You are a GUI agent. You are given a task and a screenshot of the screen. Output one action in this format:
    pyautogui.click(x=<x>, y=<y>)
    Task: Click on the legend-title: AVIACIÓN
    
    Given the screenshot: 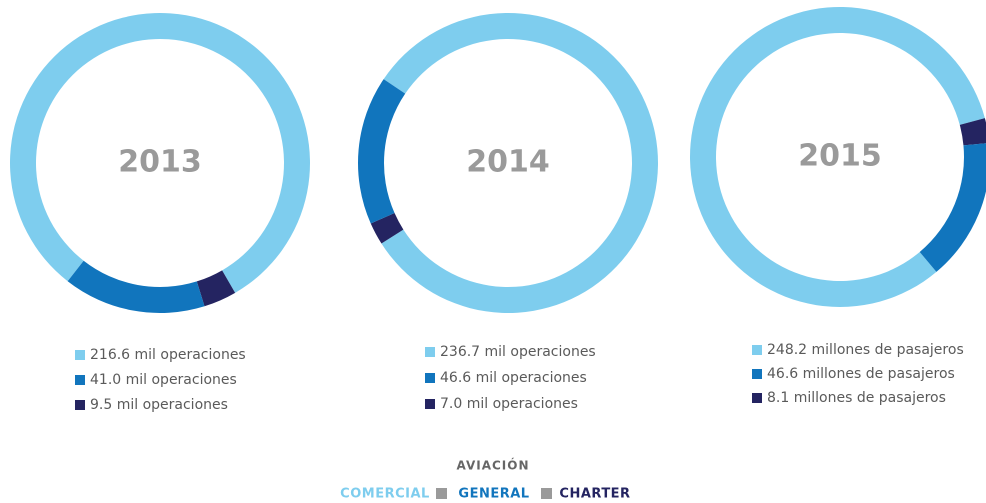 What is the action you would take?
    pyautogui.click(x=492, y=465)
    